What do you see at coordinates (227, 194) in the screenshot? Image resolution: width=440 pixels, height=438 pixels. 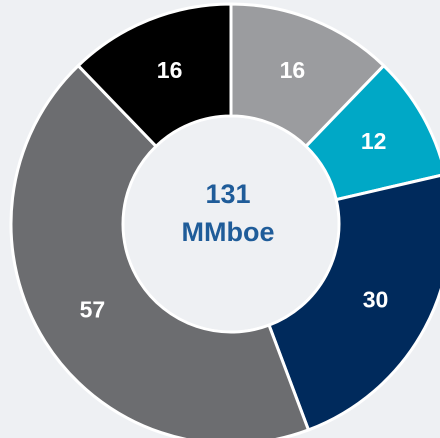 I see `center-label: 131` at bounding box center [227, 194].